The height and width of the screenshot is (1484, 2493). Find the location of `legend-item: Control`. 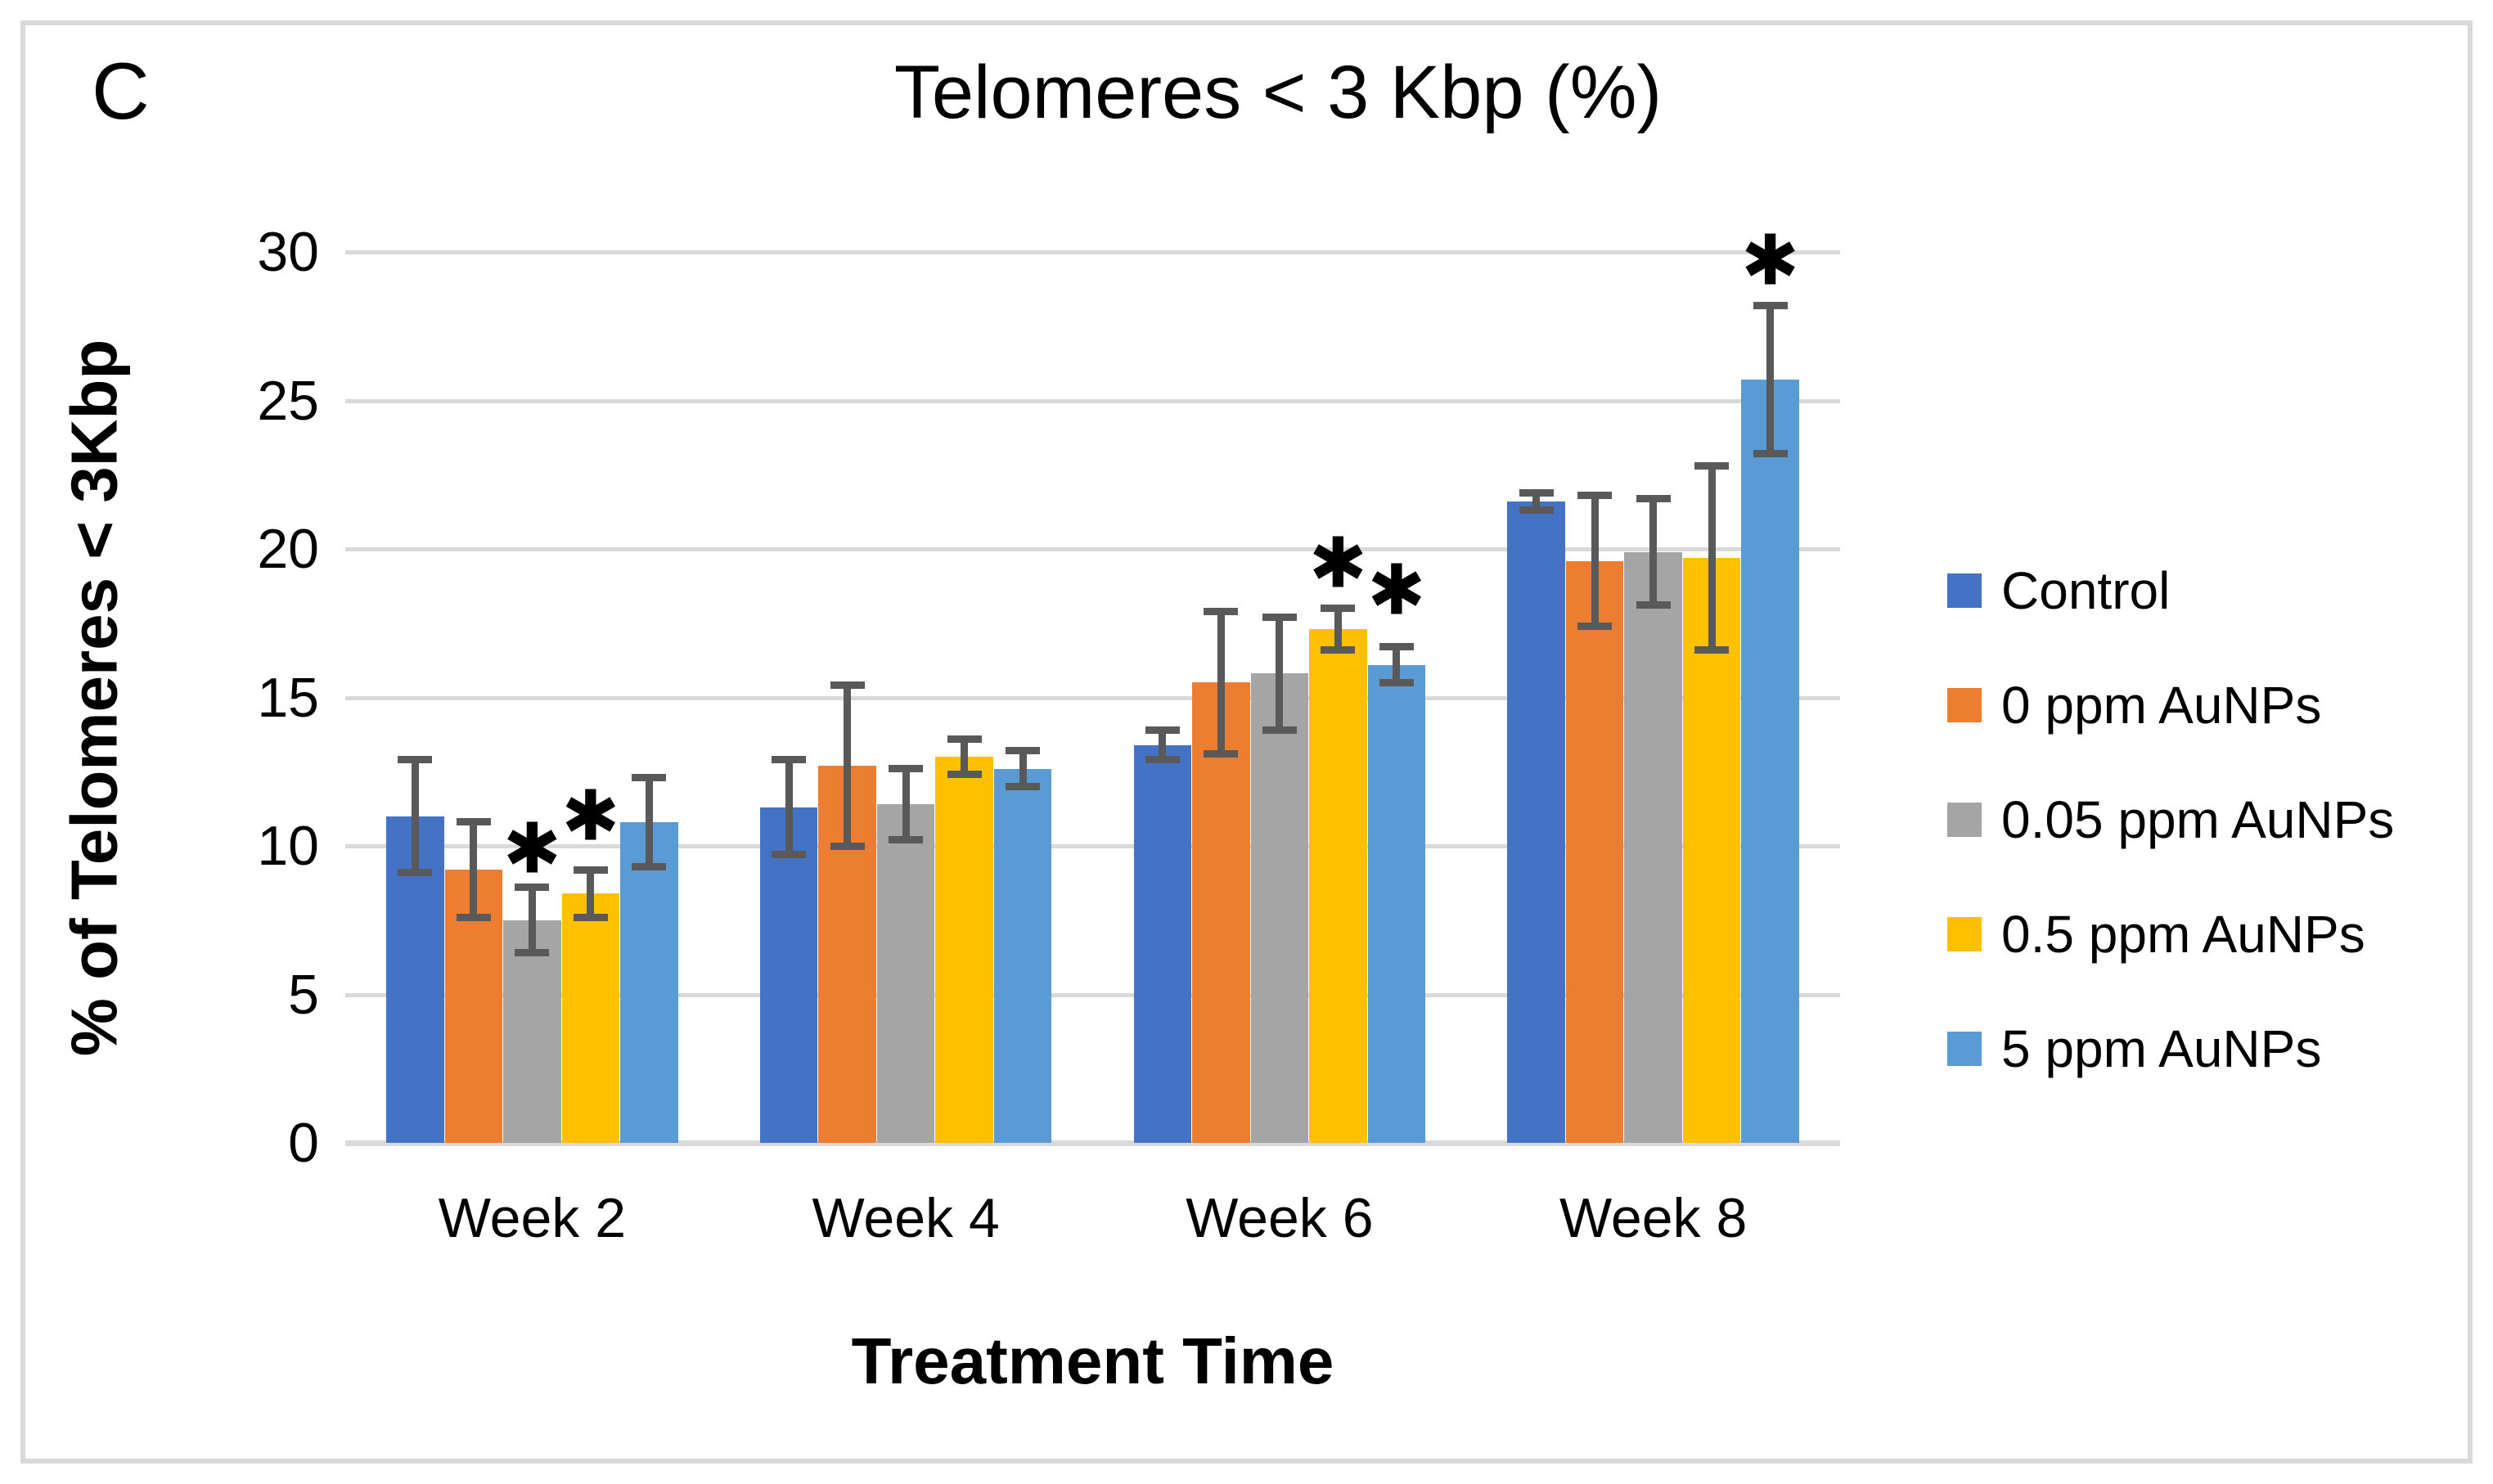

legend-item: Control is located at coordinates (2171, 590).